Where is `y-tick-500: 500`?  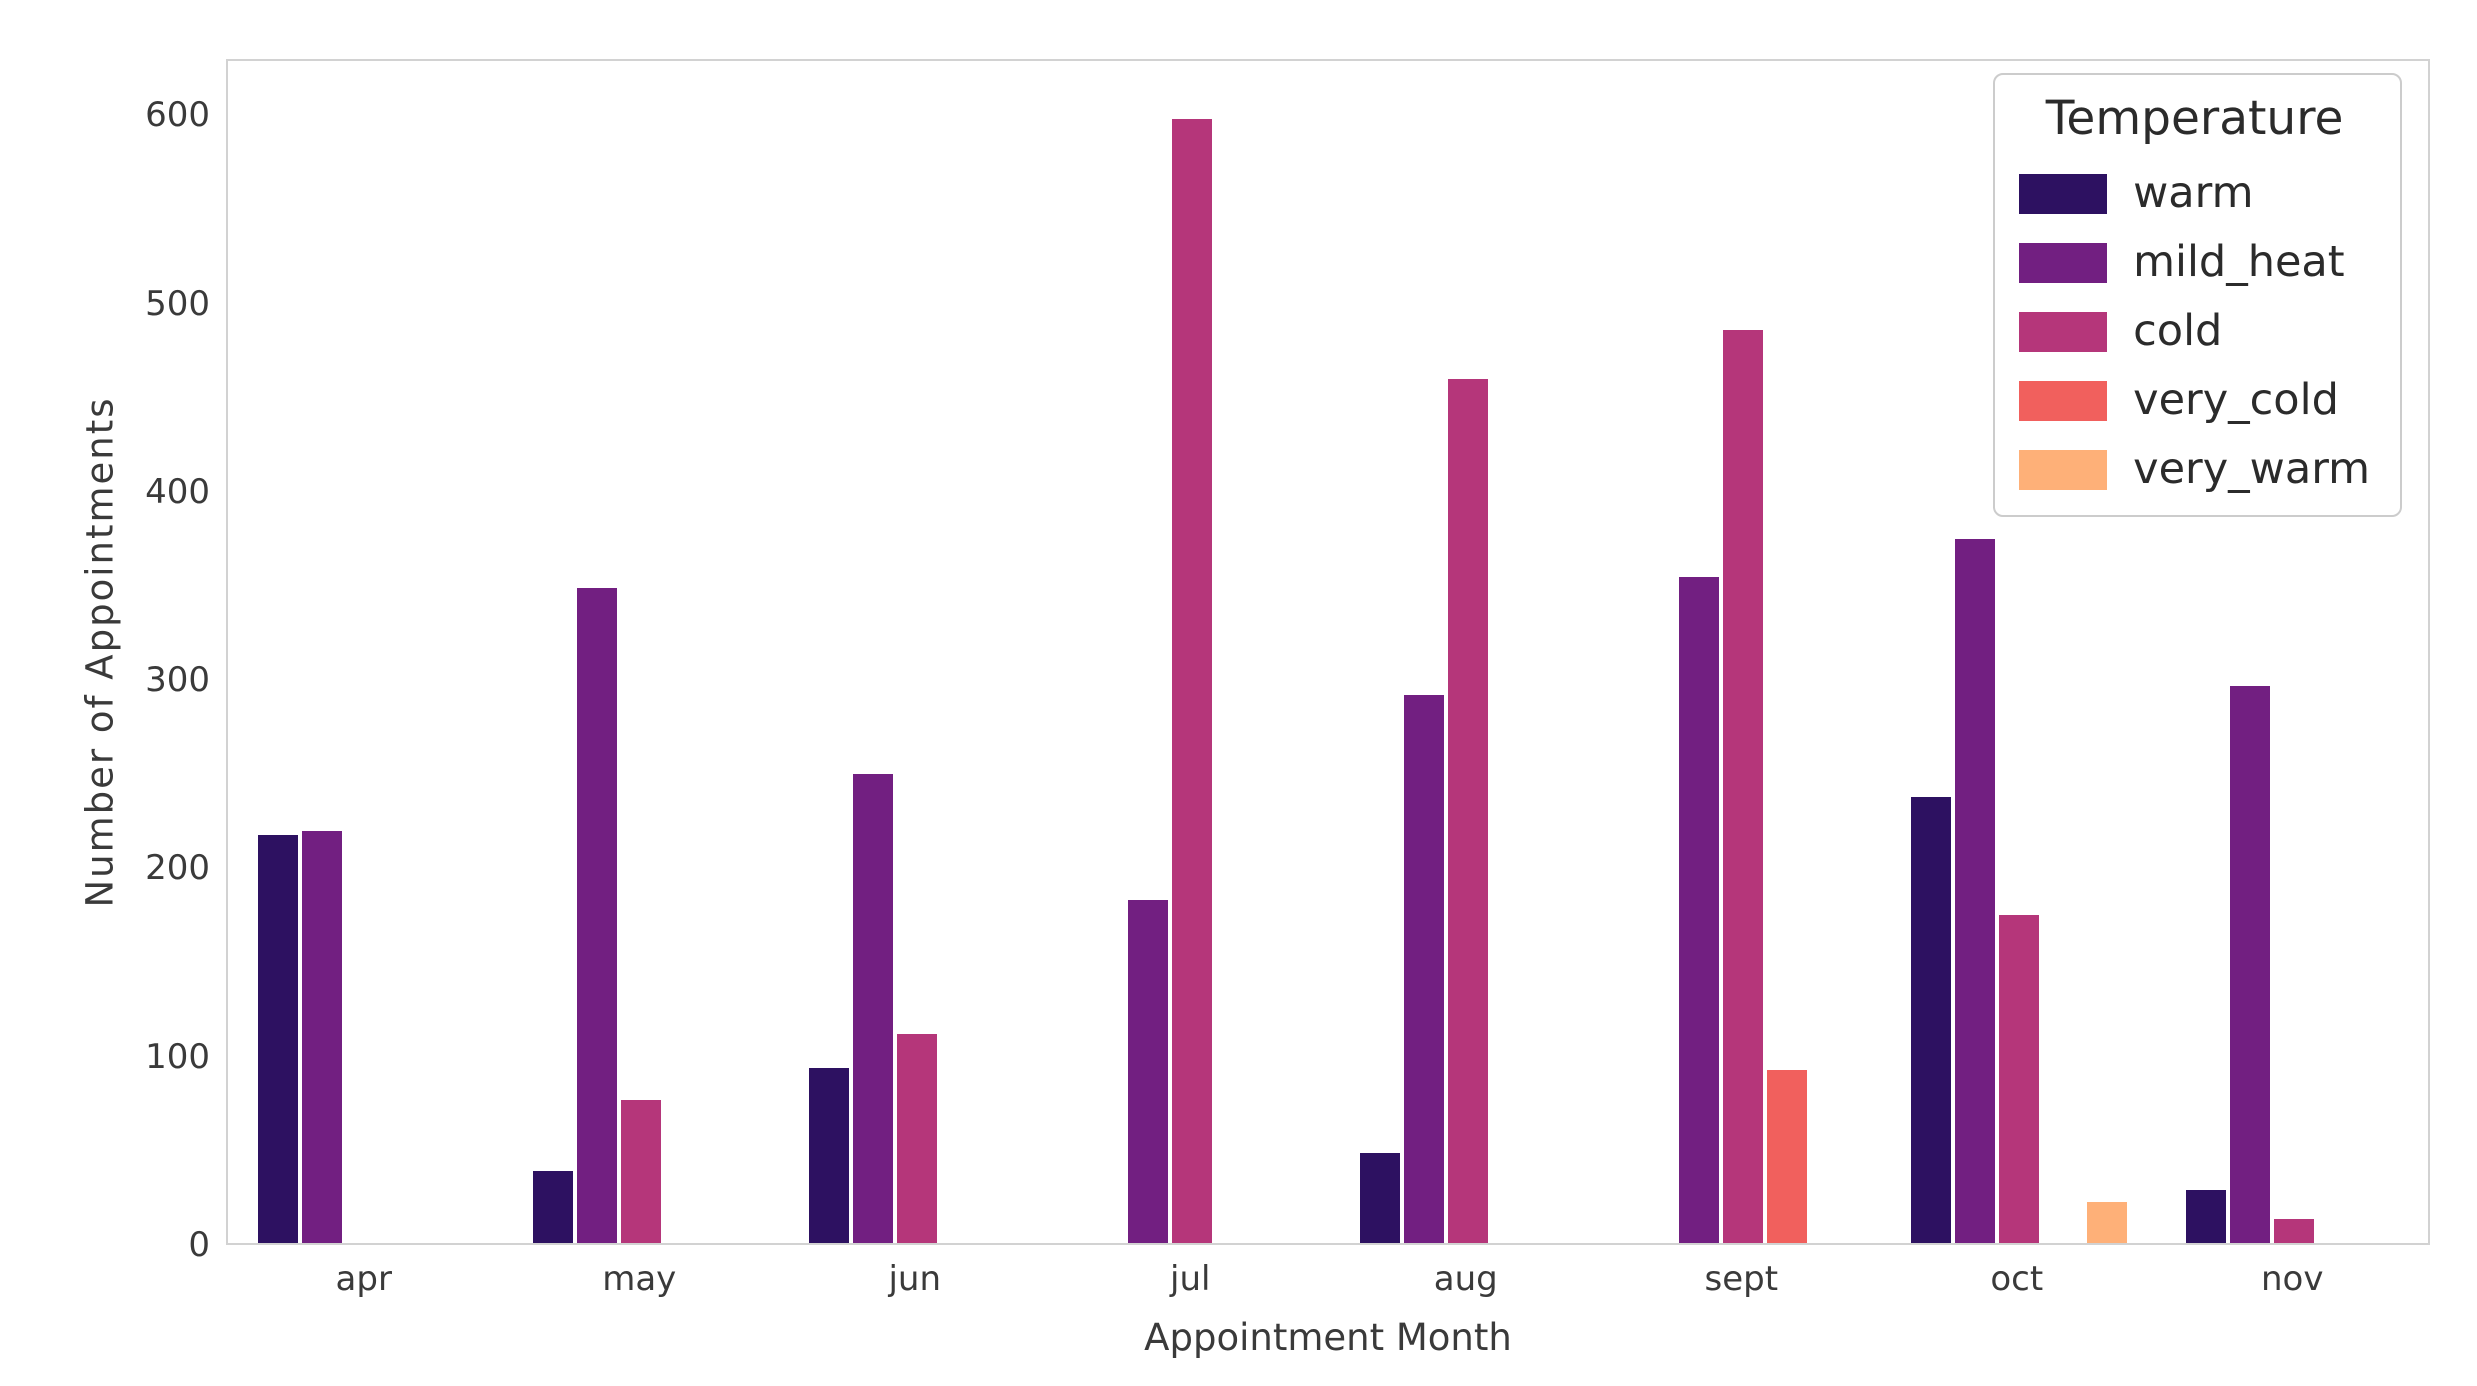
y-tick-500: 500 is located at coordinates (177, 303).